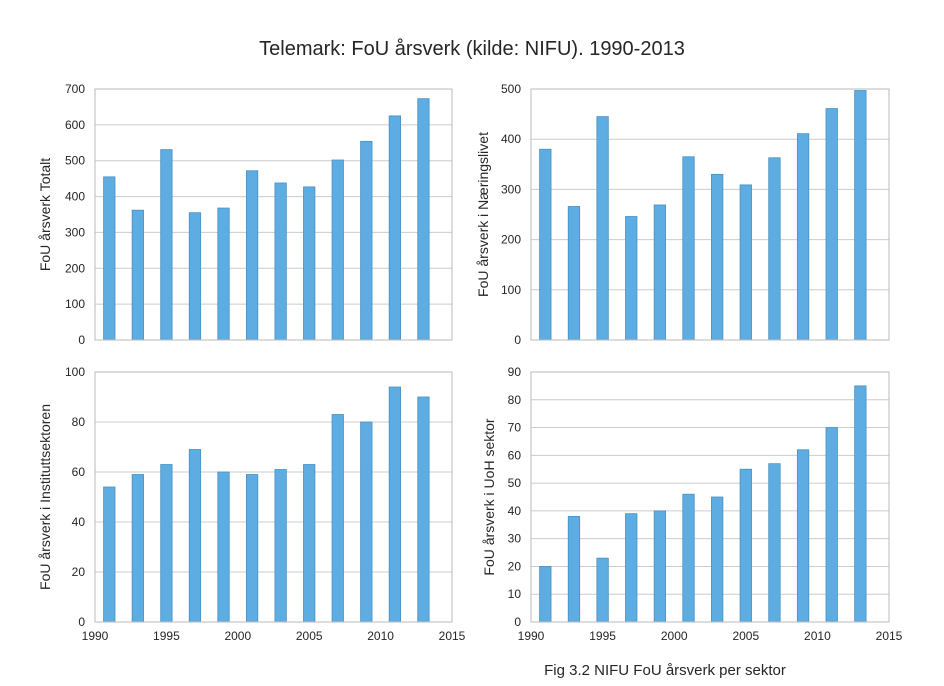 This screenshot has height=686, width=944. What do you see at coordinates (489, 496) in the screenshot?
I see `y-axis-label: FoU årsverk i UoH sektor` at bounding box center [489, 496].